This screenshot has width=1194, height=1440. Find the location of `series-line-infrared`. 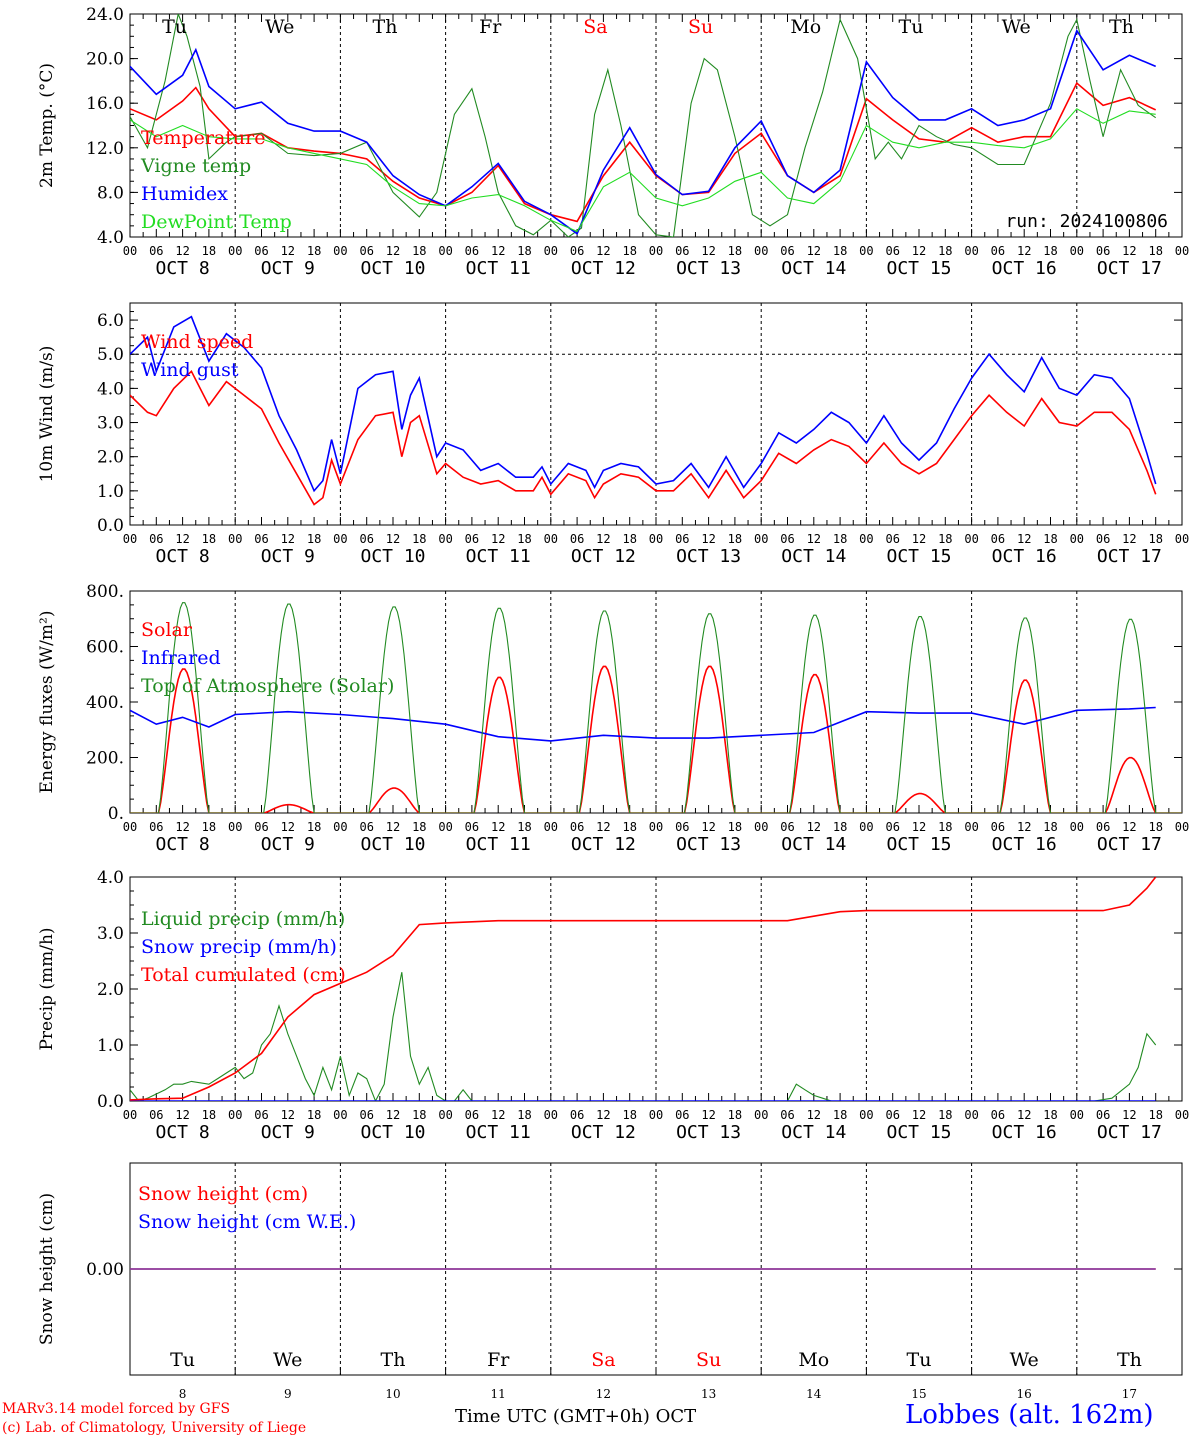

series-line-infrared is located at coordinates (643, 724).